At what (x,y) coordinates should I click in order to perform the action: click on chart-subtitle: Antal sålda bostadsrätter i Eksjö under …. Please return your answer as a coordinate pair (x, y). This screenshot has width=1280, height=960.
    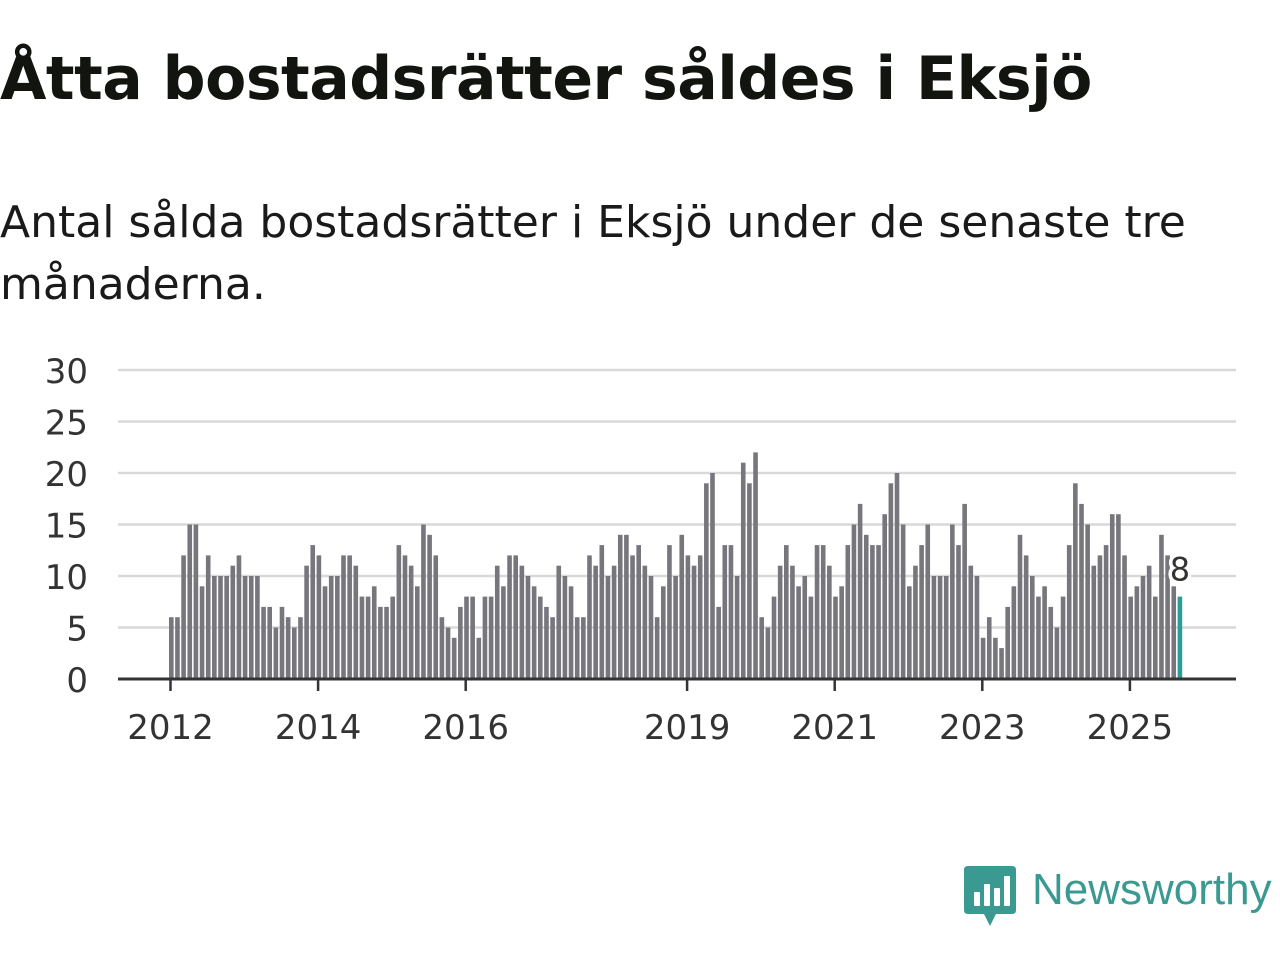
    Looking at the image, I should click on (593, 253).